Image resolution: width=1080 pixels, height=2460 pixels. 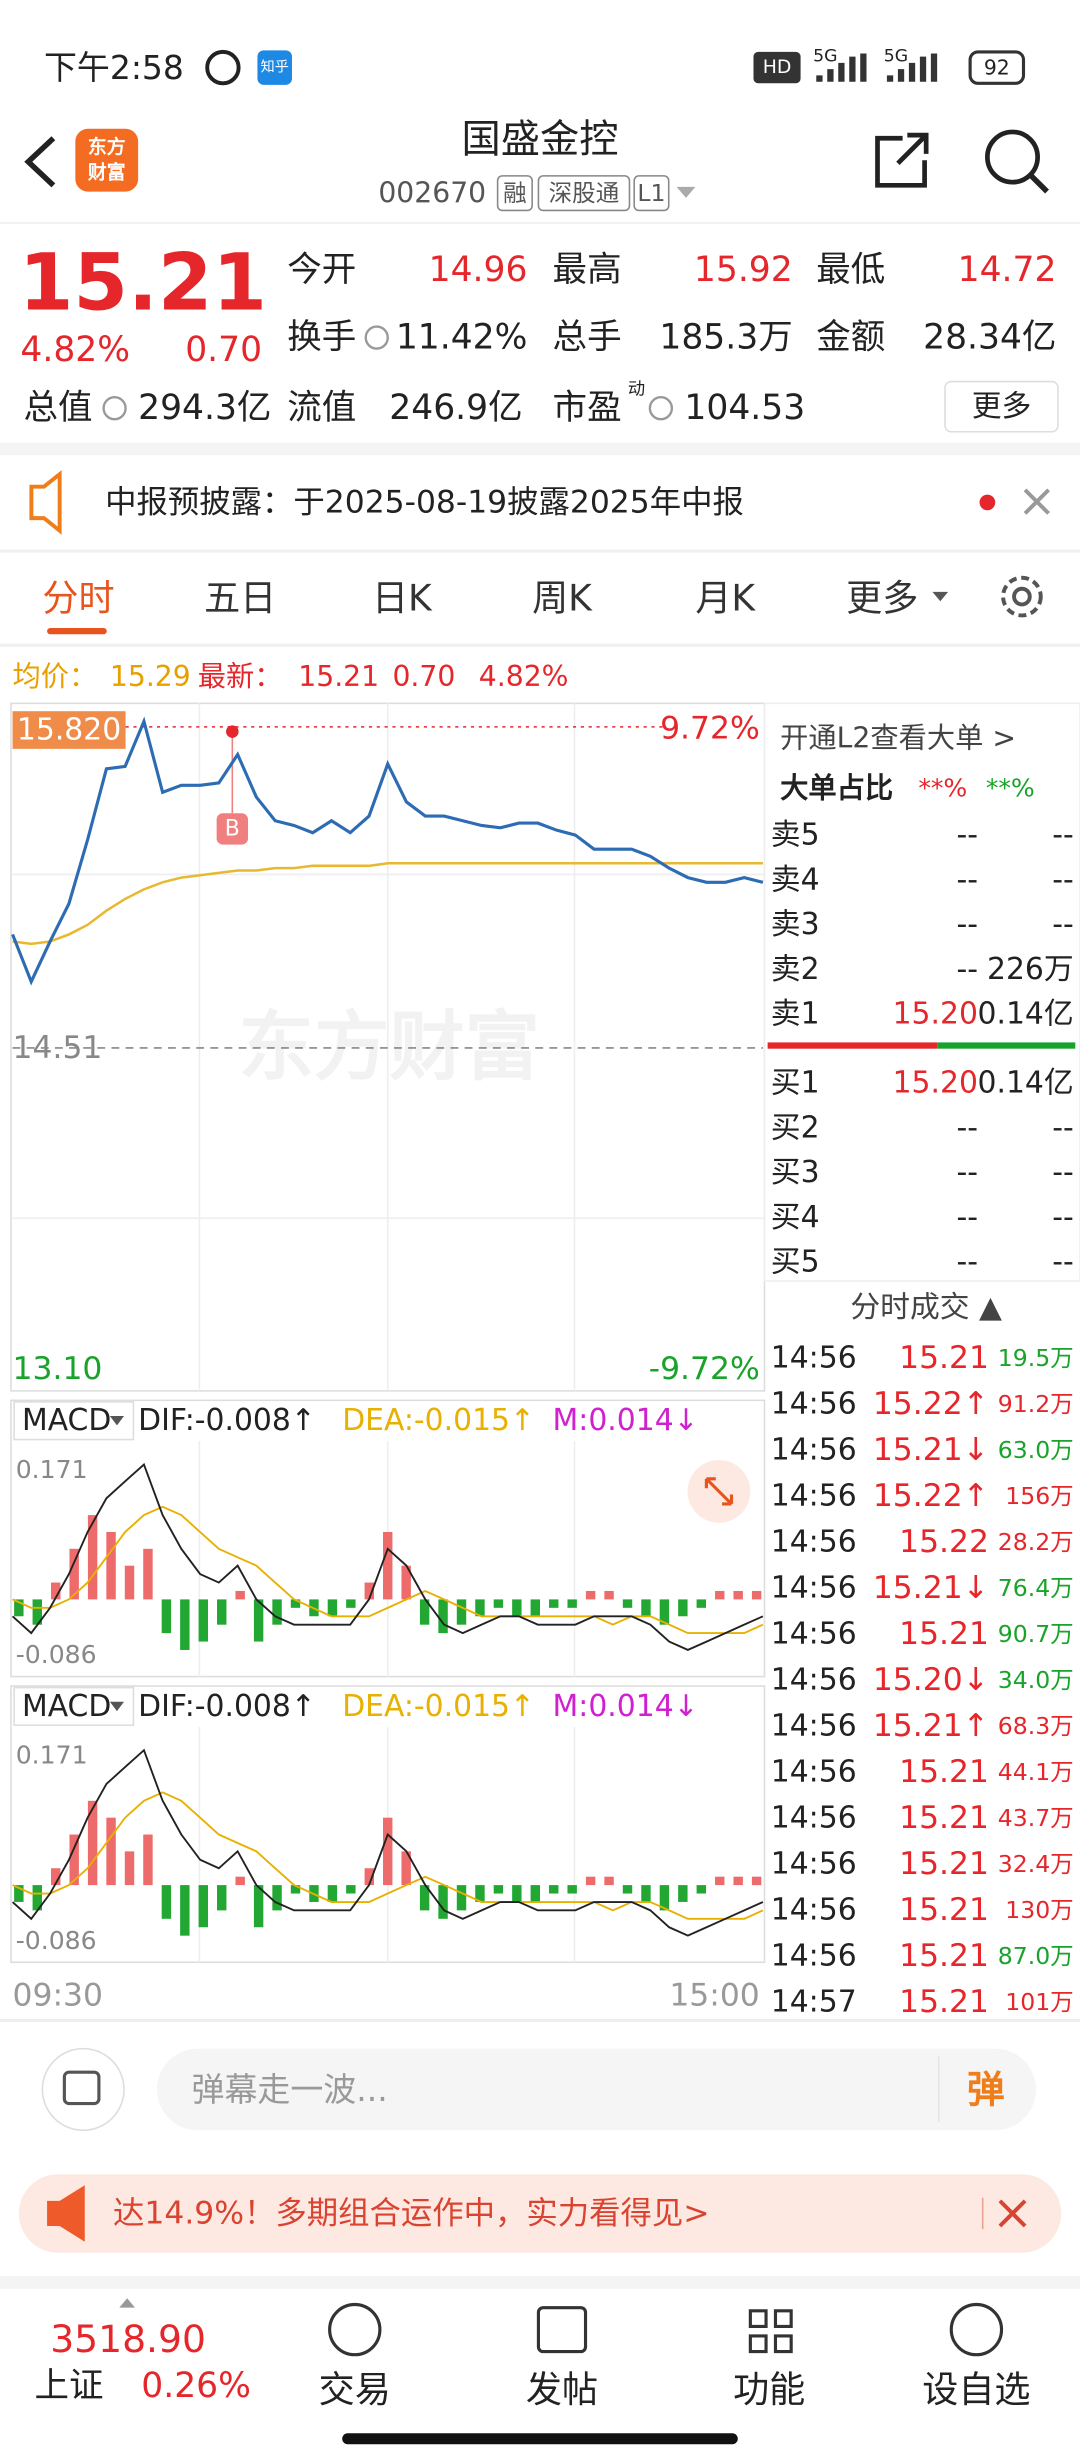 What do you see at coordinates (355, 2389) in the screenshot?
I see `nav-item: 交易` at bounding box center [355, 2389].